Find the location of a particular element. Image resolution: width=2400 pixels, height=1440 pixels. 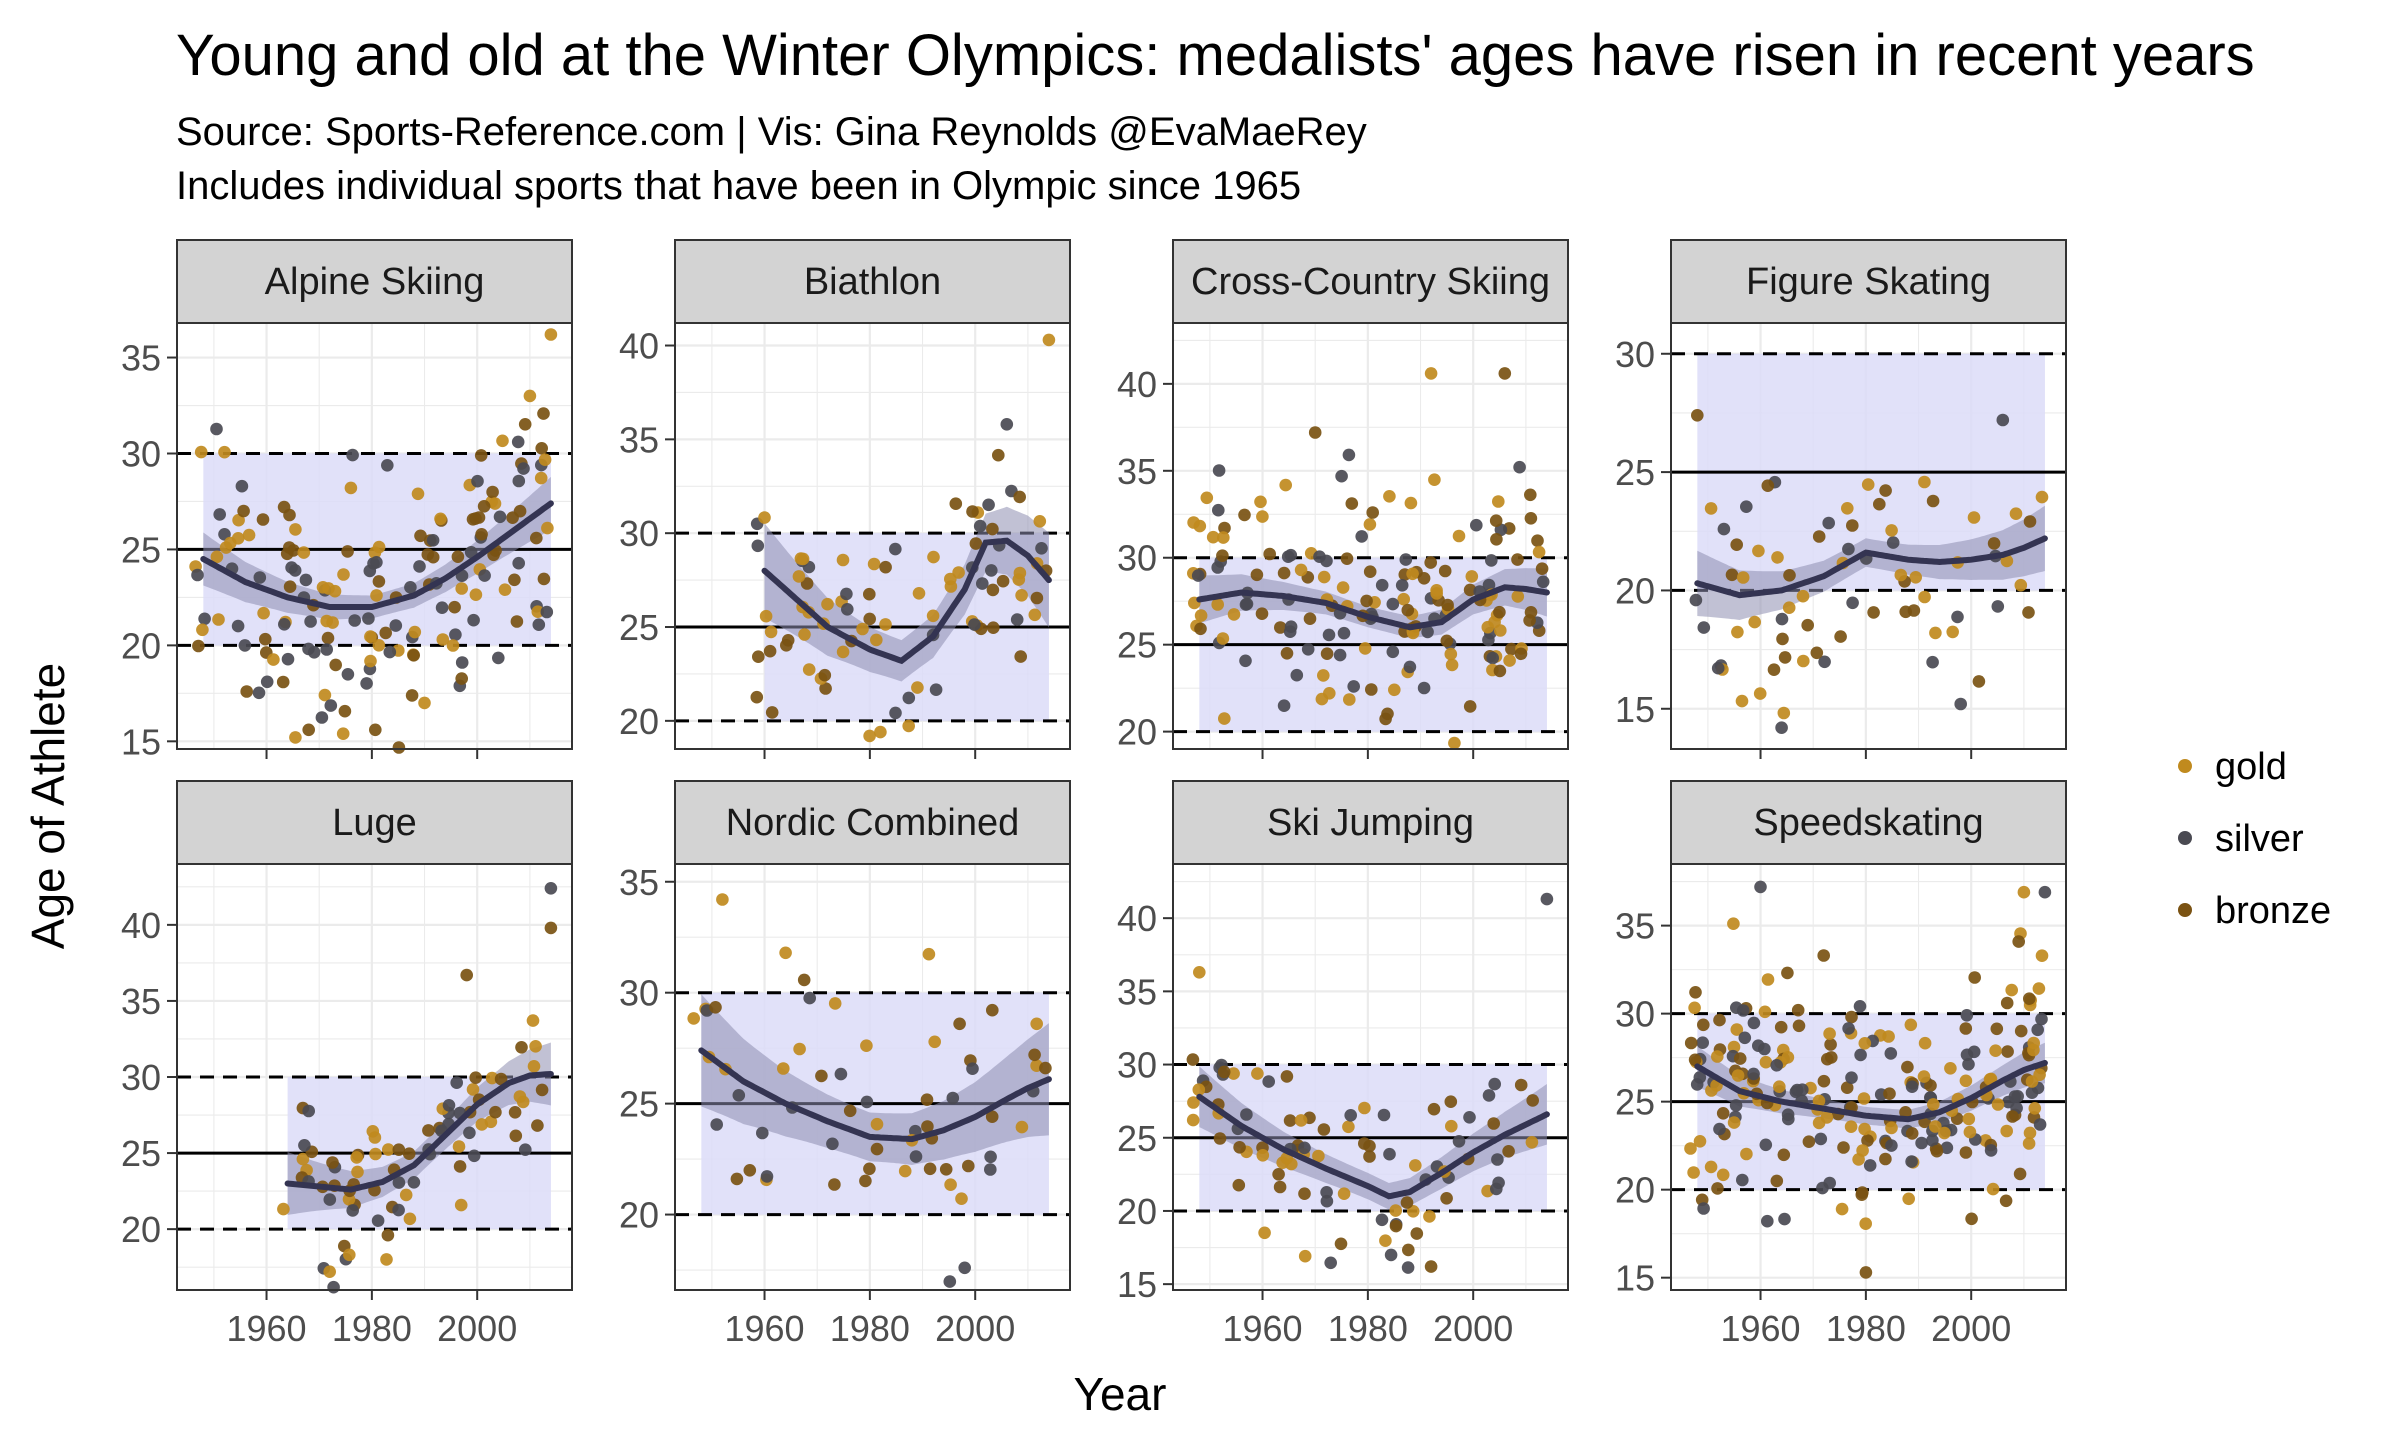

scatter-points is located at coordinates (417, 1088).